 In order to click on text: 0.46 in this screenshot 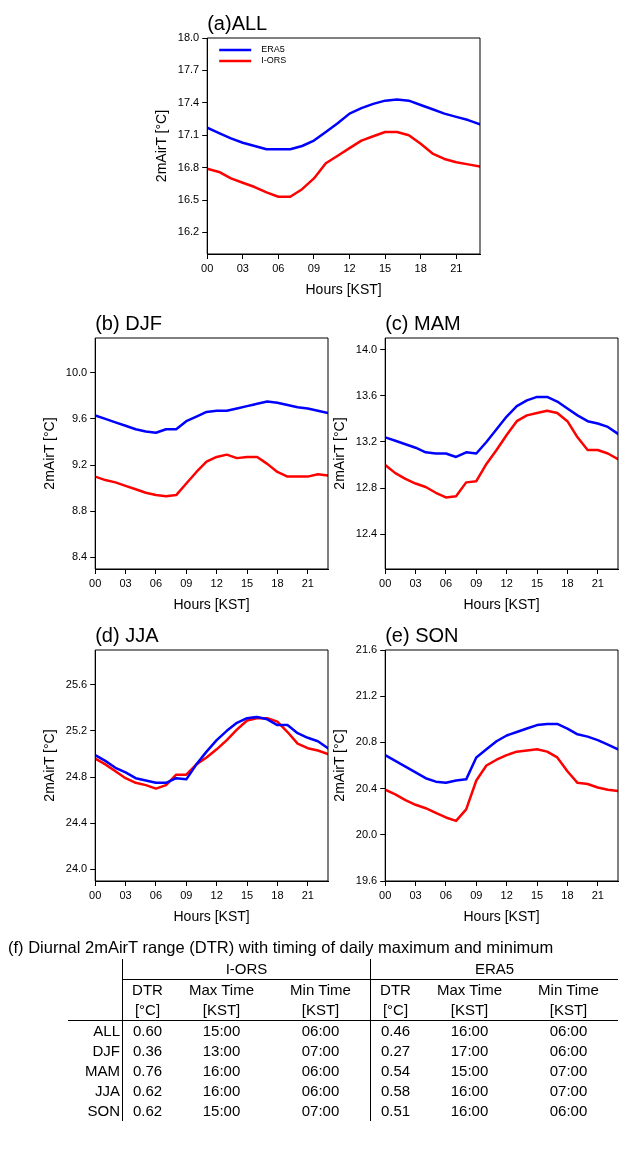, I will do `click(395, 1030)`.